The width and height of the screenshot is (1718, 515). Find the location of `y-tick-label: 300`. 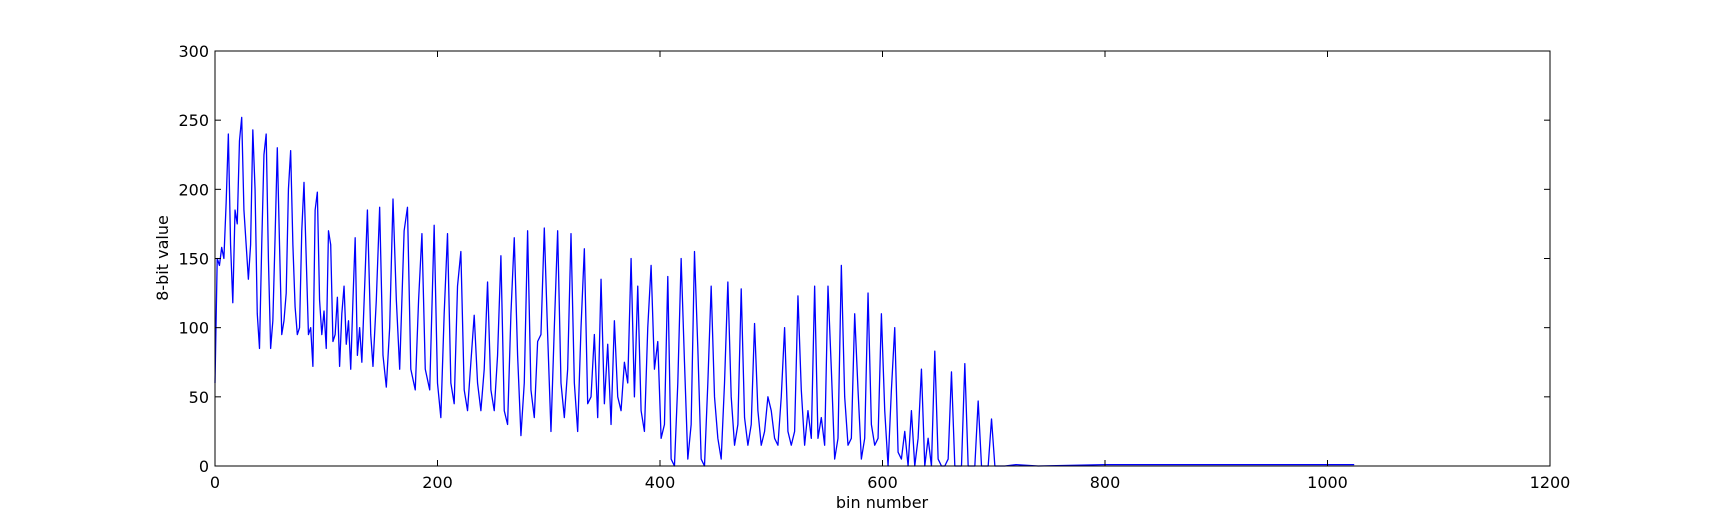

y-tick-label: 300 is located at coordinates (193, 51).